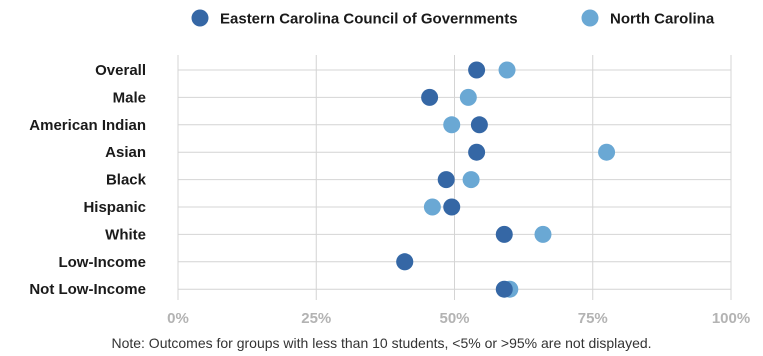 The height and width of the screenshot is (356, 763). What do you see at coordinates (731, 318) in the screenshot?
I see `x-tick-label: 100%` at bounding box center [731, 318].